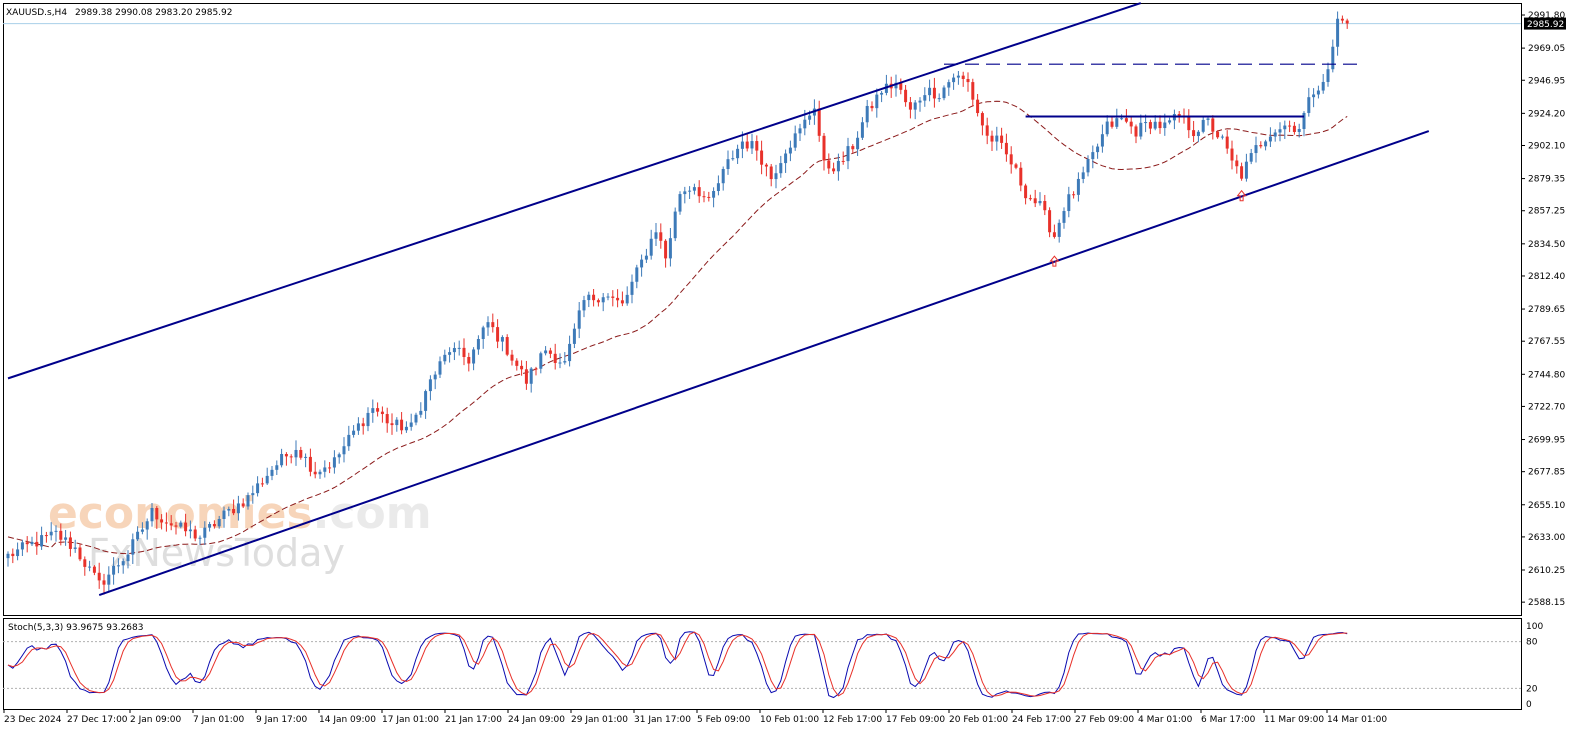 This screenshot has height=747, width=1596. I want to click on time-tick-label: 24 Jan 09:00, so click(536, 720).